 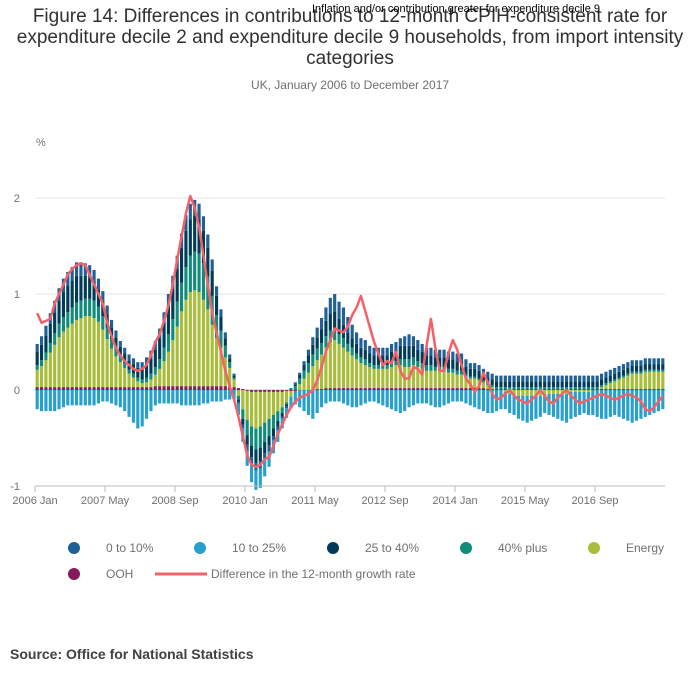 What do you see at coordinates (522, 548) in the screenshot?
I see `legend-label: 40% plus` at bounding box center [522, 548].